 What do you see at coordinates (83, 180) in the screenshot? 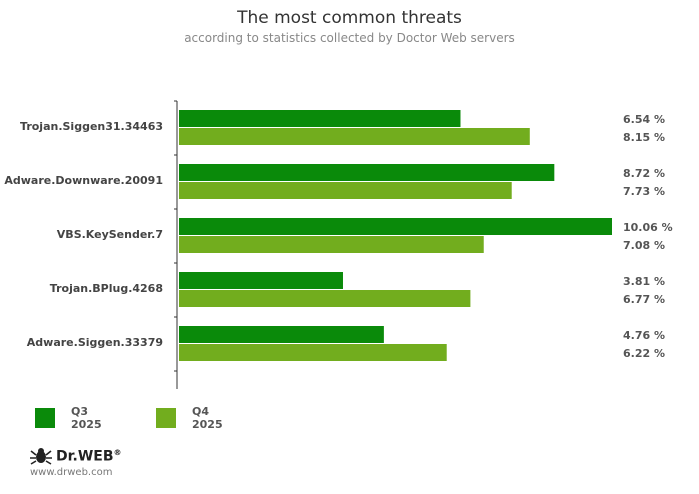
I see `category-label: Adware.Downware.20091` at bounding box center [83, 180].